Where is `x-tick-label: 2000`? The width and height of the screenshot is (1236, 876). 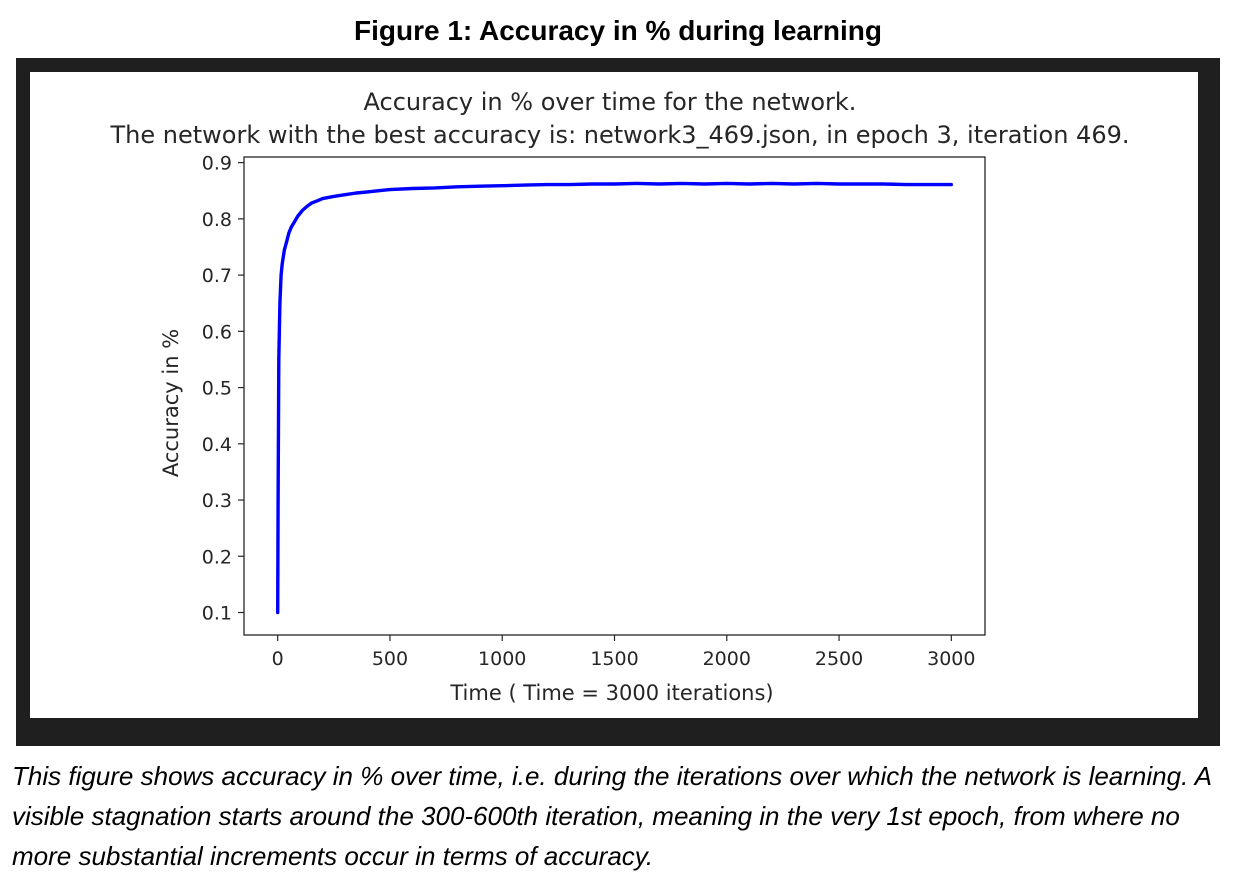
x-tick-label: 2000 is located at coordinates (727, 659).